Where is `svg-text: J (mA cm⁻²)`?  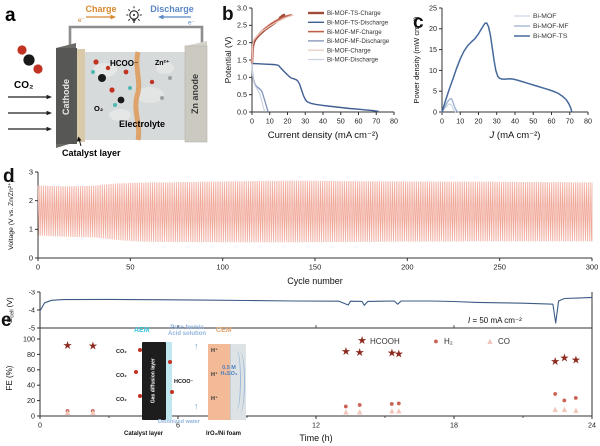
svg-text: J (mA cm⁻²) is located at coordinates (515, 135).